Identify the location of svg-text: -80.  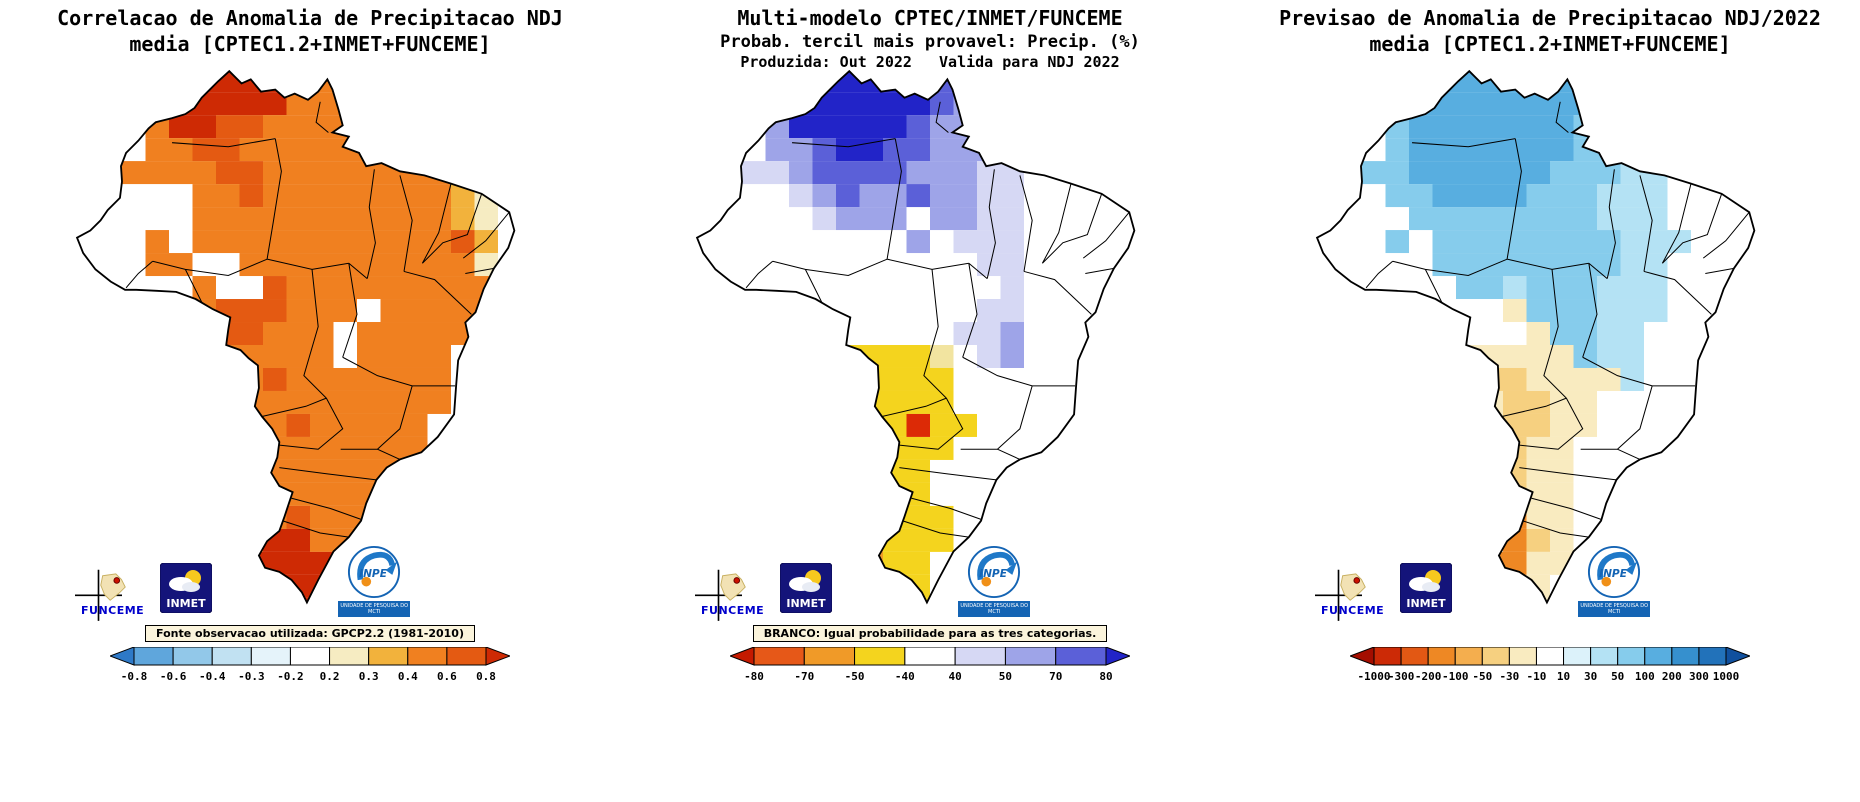
(754, 676).